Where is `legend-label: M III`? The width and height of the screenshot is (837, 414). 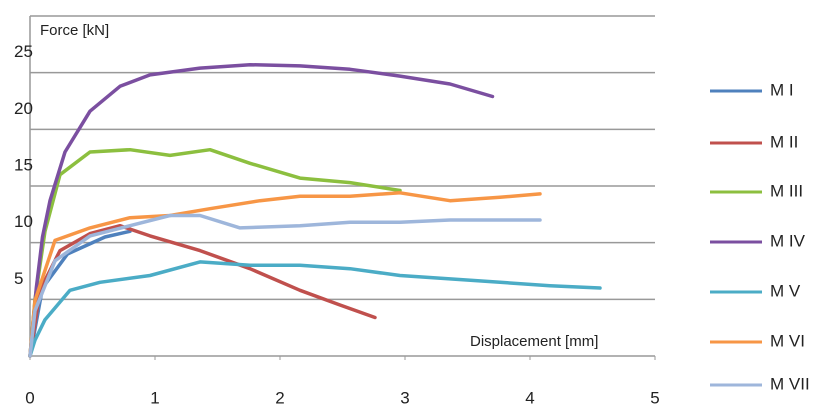
legend-label: M III is located at coordinates (786, 190).